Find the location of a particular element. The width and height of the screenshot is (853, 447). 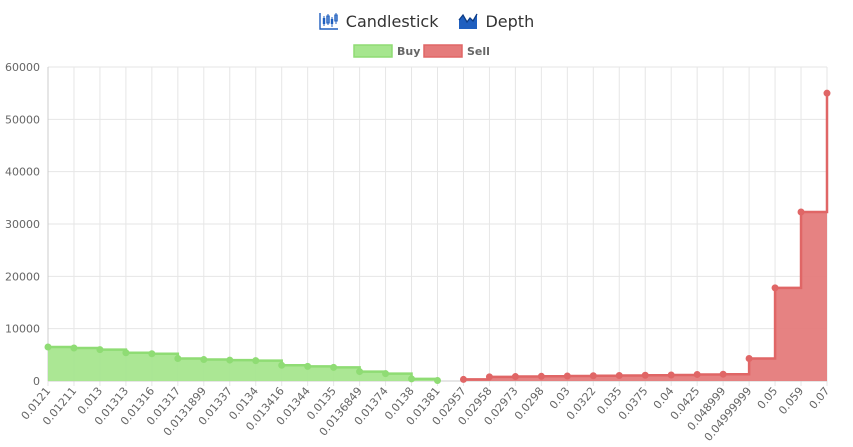

tab-depth: Depth is located at coordinates (496, 21).